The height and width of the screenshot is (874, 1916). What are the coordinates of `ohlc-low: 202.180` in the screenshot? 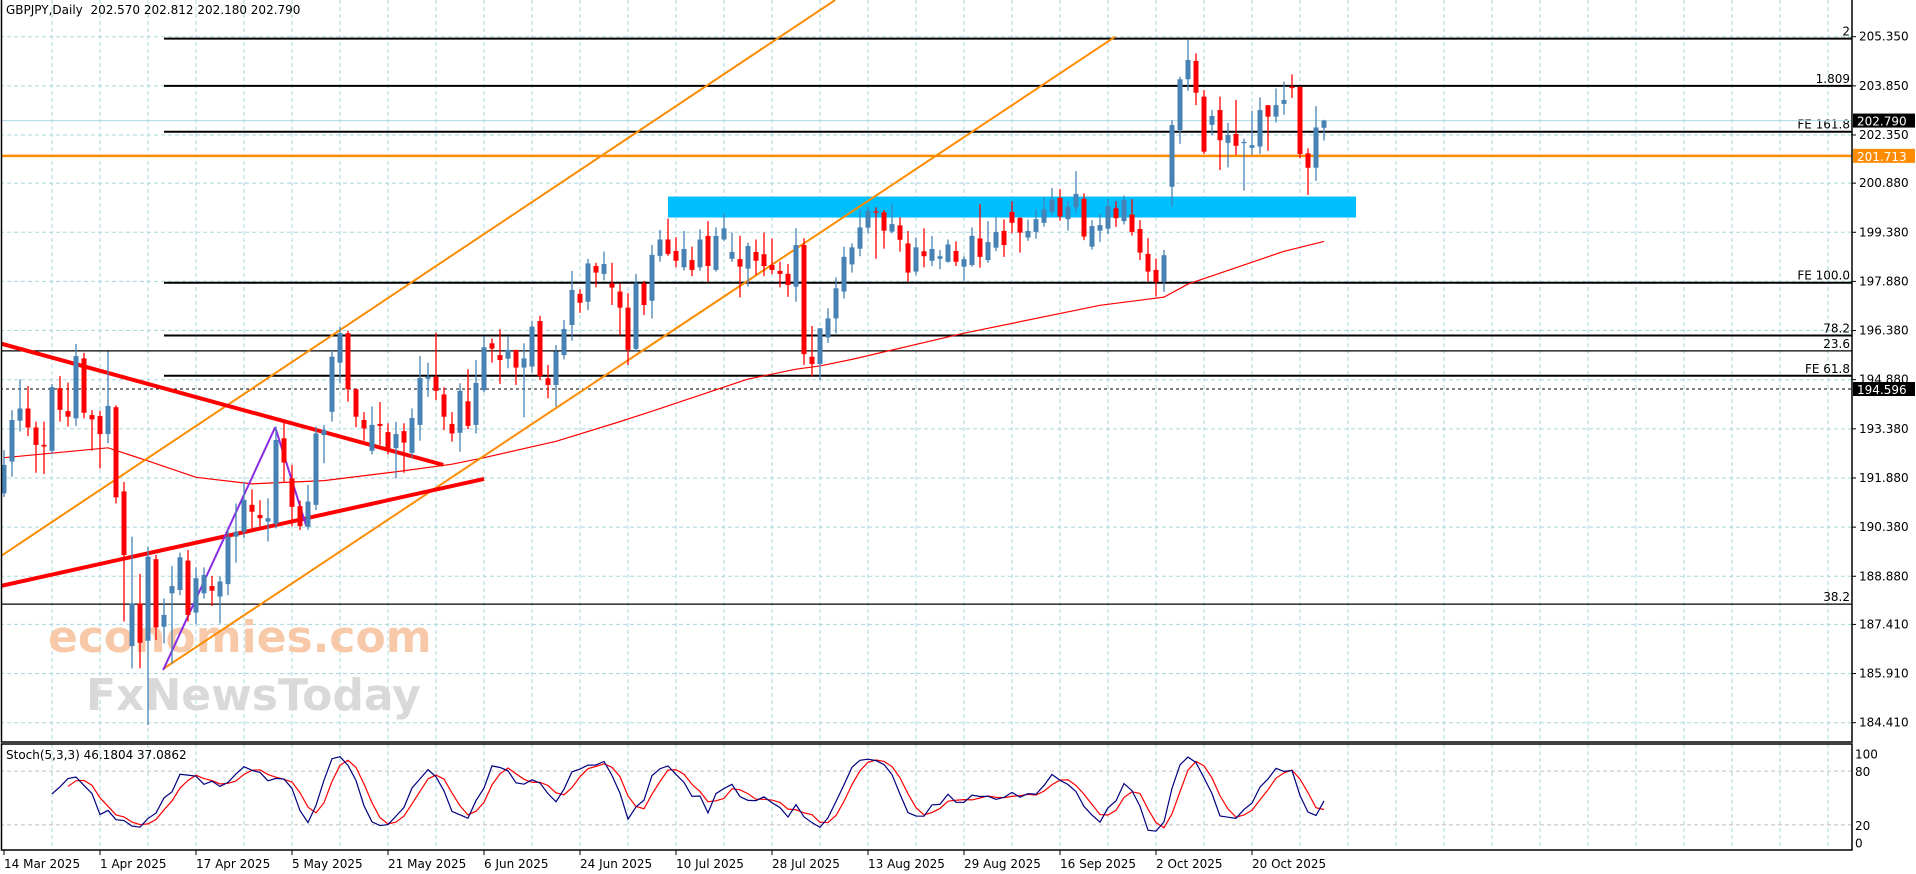 It's located at (222, 10).